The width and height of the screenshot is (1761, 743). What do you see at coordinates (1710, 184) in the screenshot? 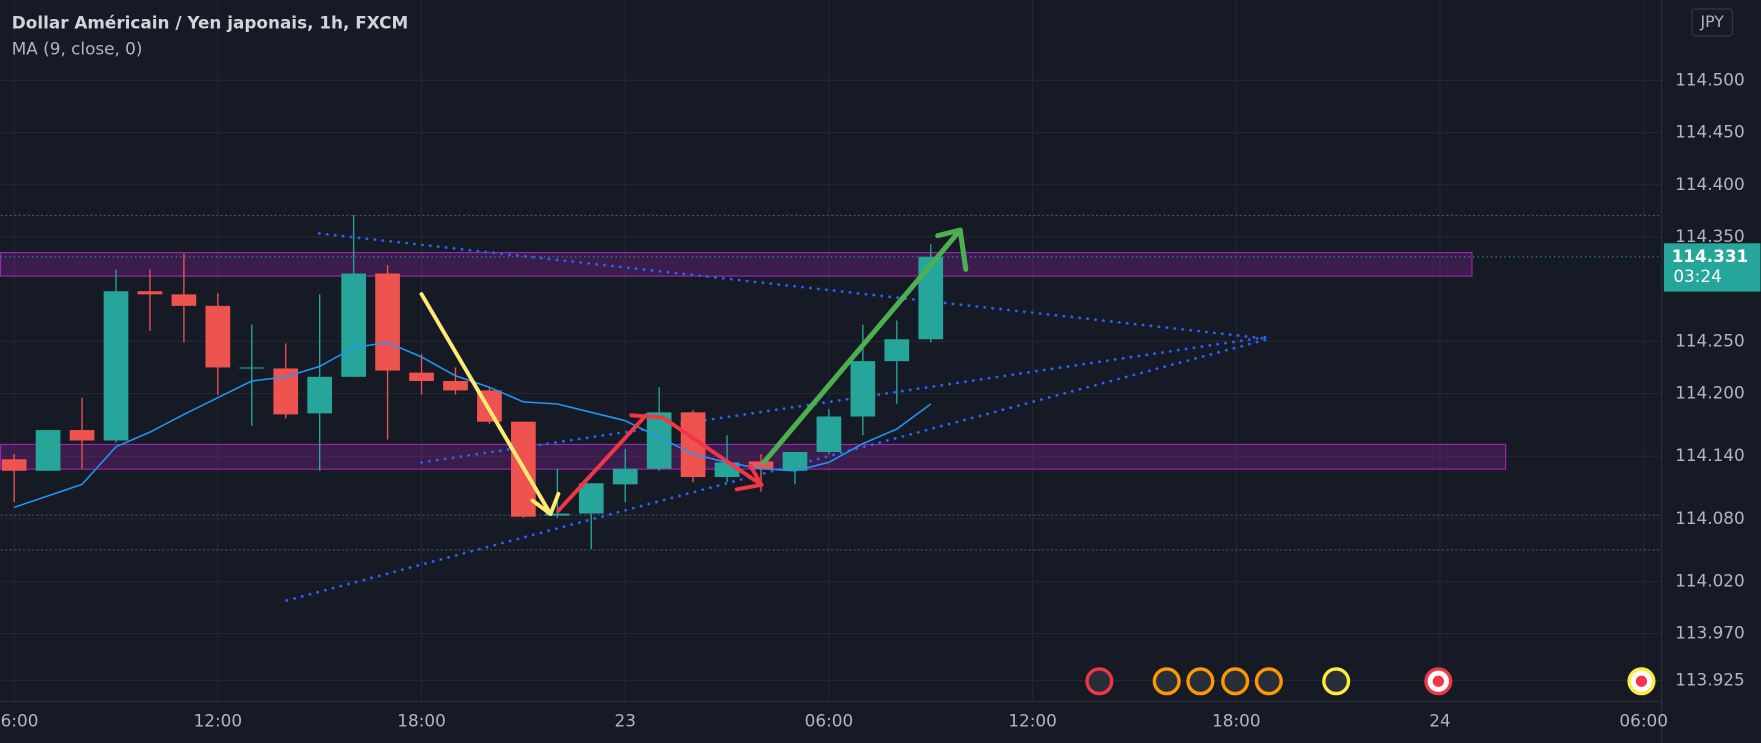
I see `y-tick-label: 114.400` at bounding box center [1710, 184].